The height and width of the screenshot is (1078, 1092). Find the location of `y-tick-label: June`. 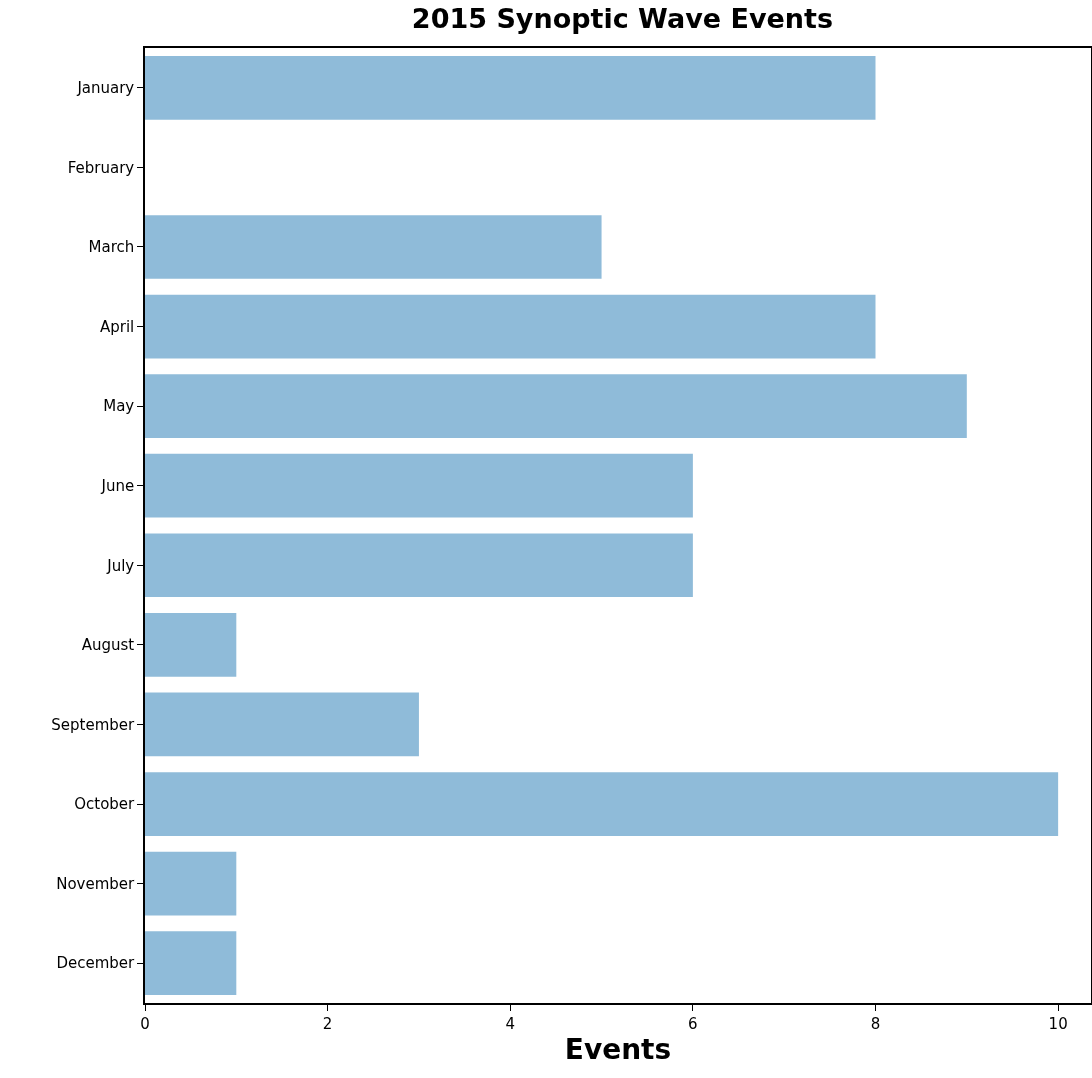

y-tick-label: June is located at coordinates (117, 485).